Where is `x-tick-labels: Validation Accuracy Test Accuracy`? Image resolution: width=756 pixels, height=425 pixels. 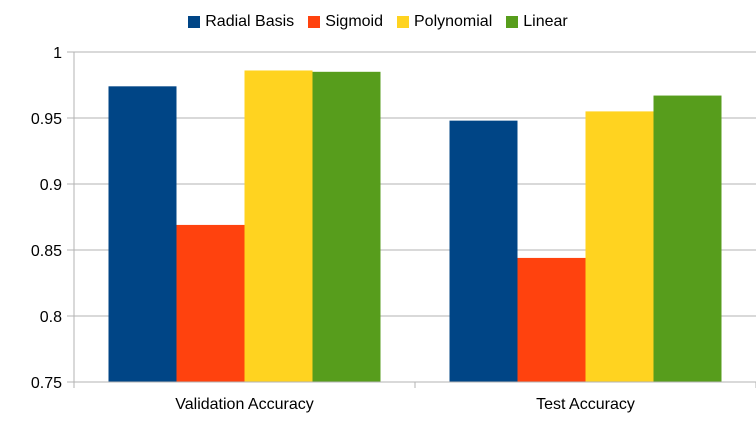 x-tick-labels: Validation Accuracy Test Accuracy is located at coordinates (405, 404).